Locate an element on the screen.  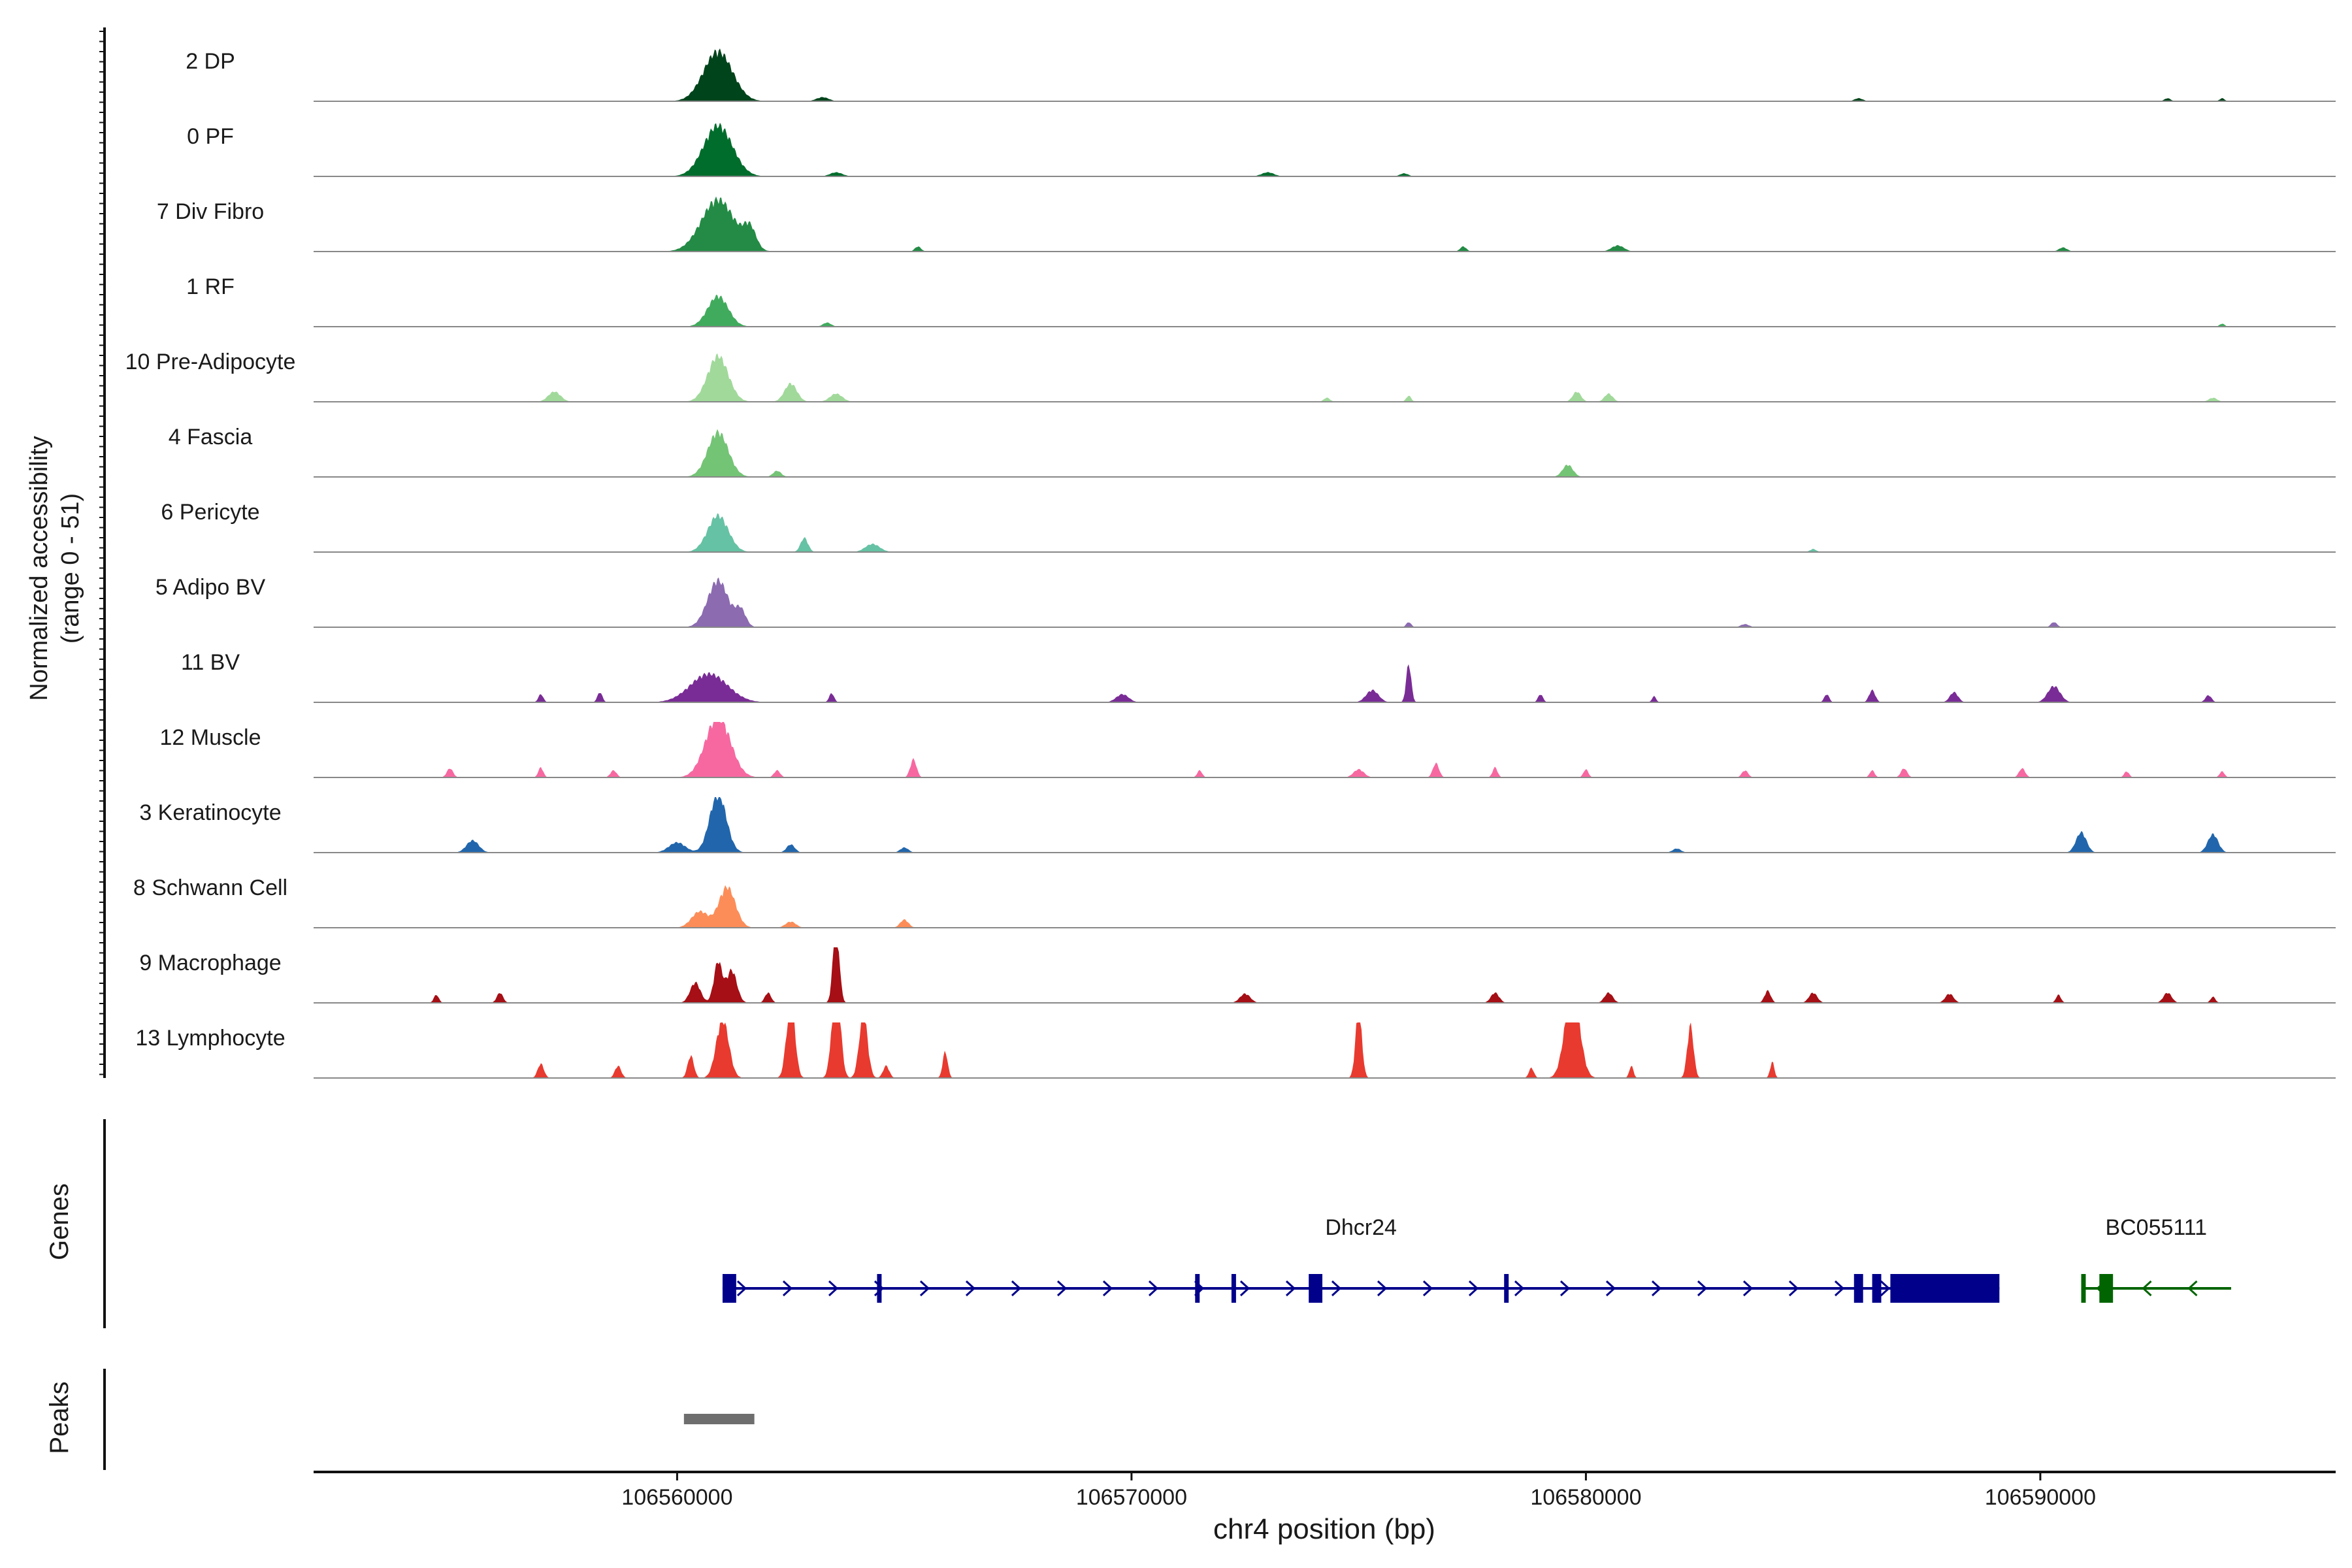
x-axis: 106560000 106570000 106580000 106590000 is located at coordinates (1358, 1491).